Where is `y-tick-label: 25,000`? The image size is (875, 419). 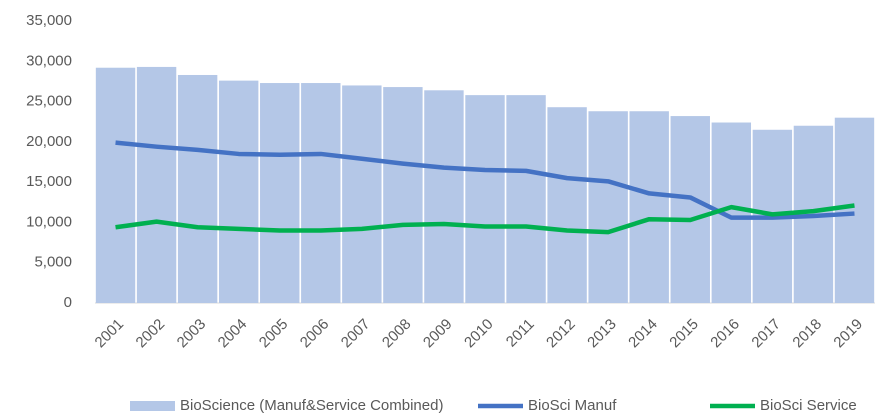 y-tick-label: 25,000 is located at coordinates (49, 101).